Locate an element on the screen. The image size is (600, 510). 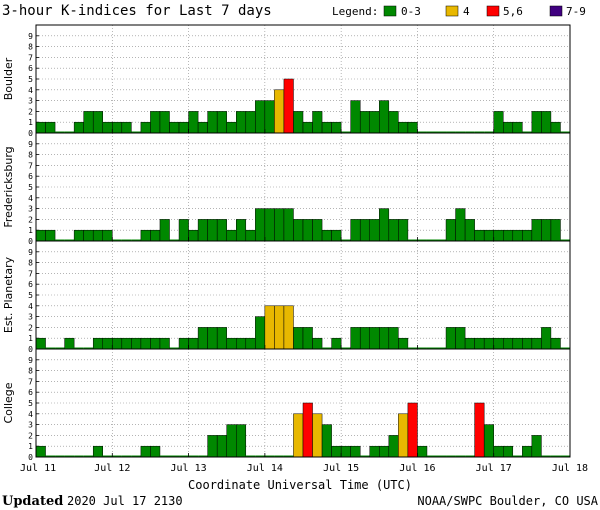
legend-item-4: 4 is located at coordinates (466, 11).